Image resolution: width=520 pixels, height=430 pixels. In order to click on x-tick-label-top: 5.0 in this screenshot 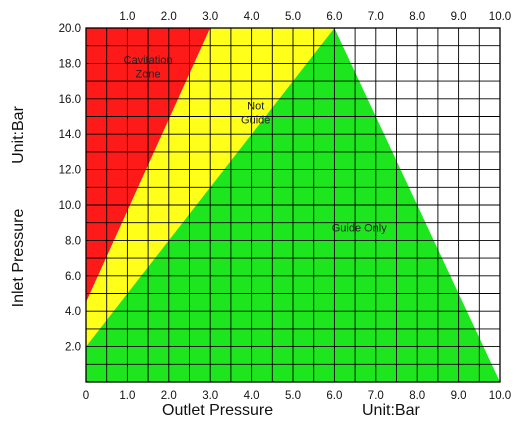, I will do `click(293, 17)`.